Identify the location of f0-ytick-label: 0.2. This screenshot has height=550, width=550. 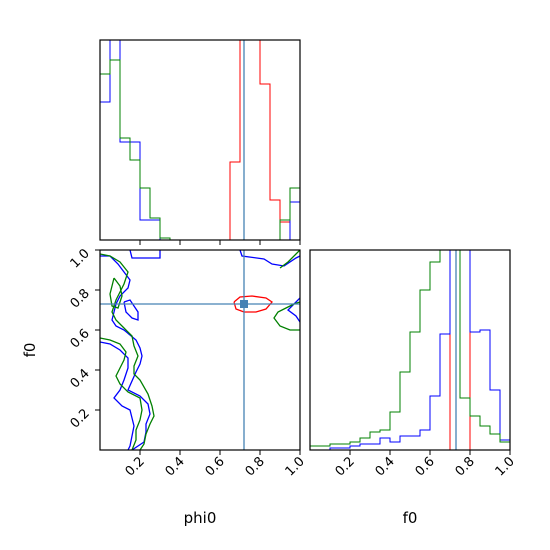
(80, 418).